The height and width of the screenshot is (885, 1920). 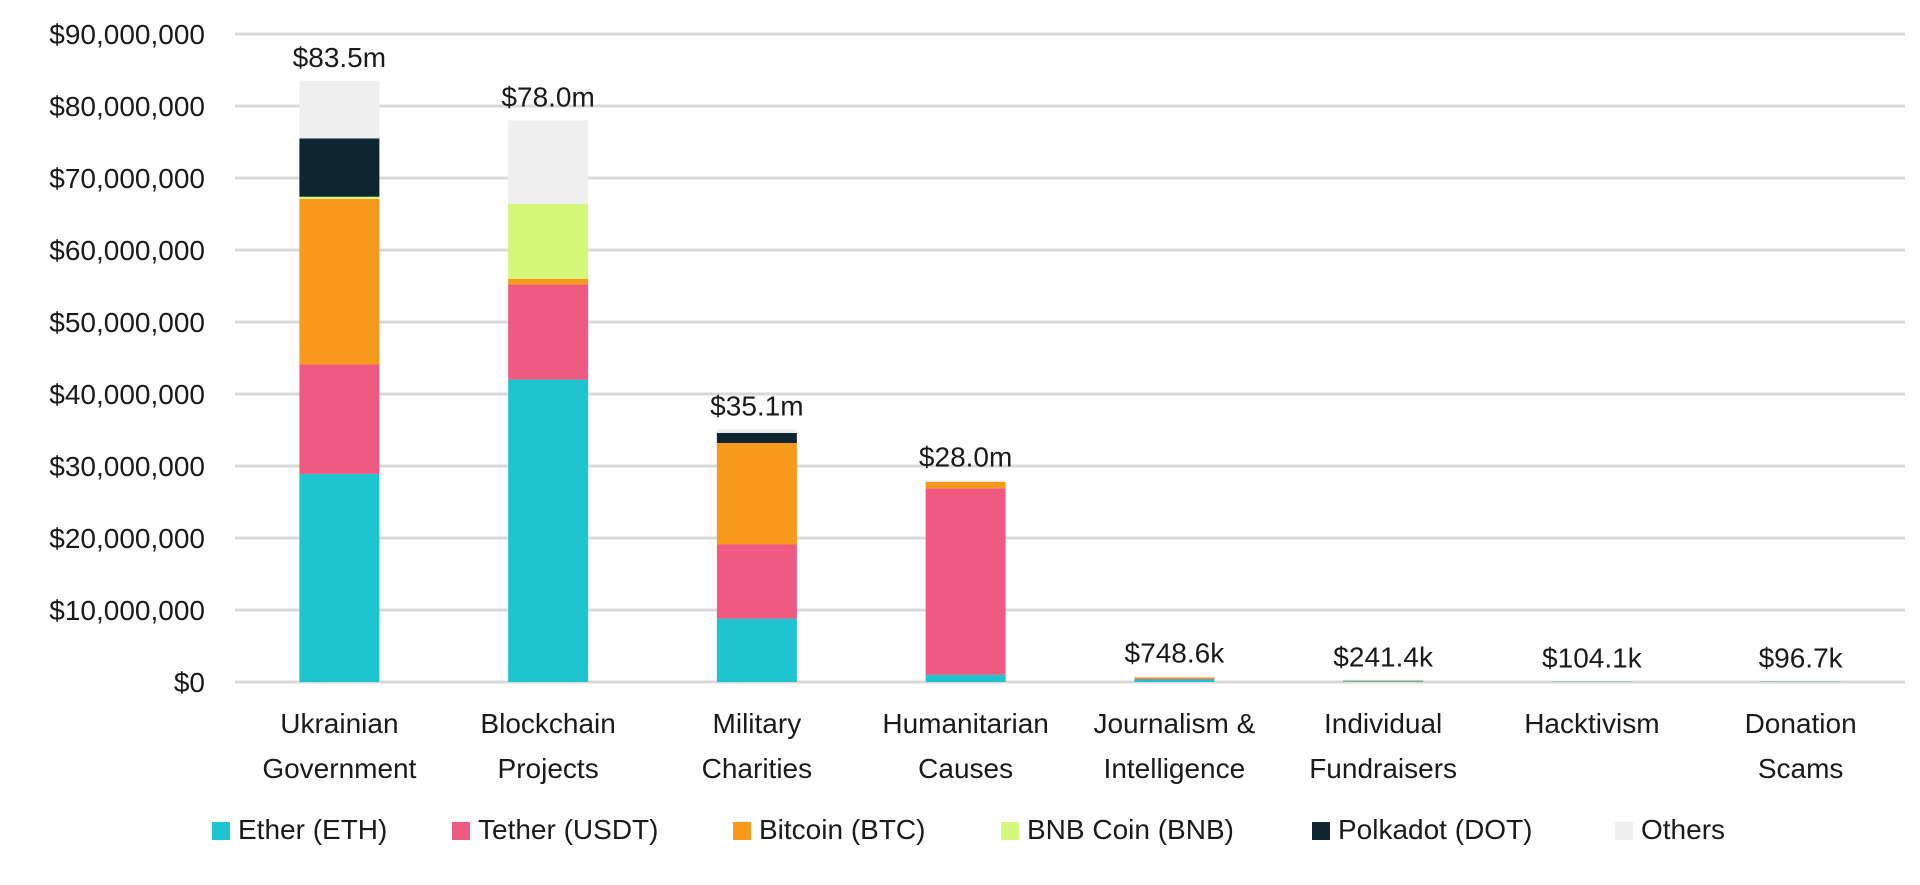 What do you see at coordinates (547, 746) in the screenshot?
I see `x-category-label: Blockchain Projects` at bounding box center [547, 746].